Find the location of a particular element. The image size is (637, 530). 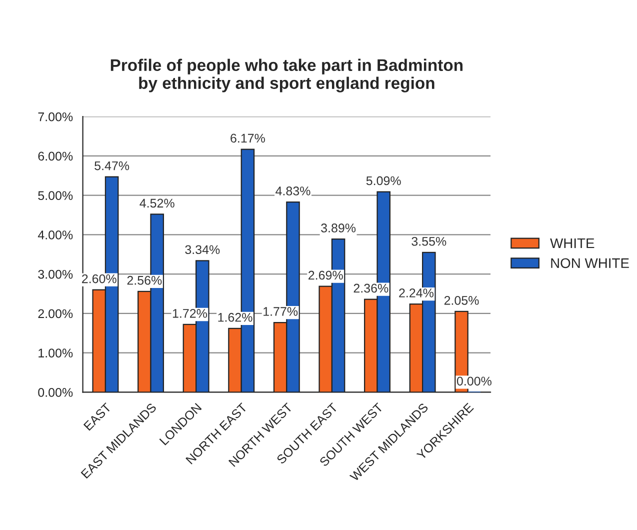

data-label: 2.56% is located at coordinates (144, 280).